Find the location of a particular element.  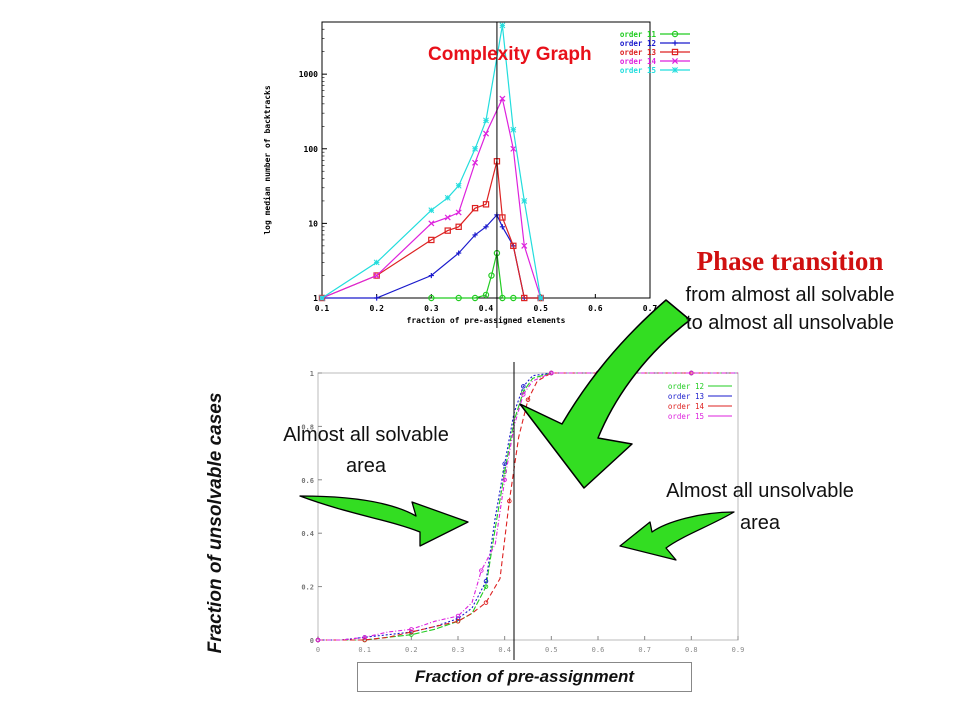

plot1-y-tick-label: 1 is located at coordinates (315, 298).